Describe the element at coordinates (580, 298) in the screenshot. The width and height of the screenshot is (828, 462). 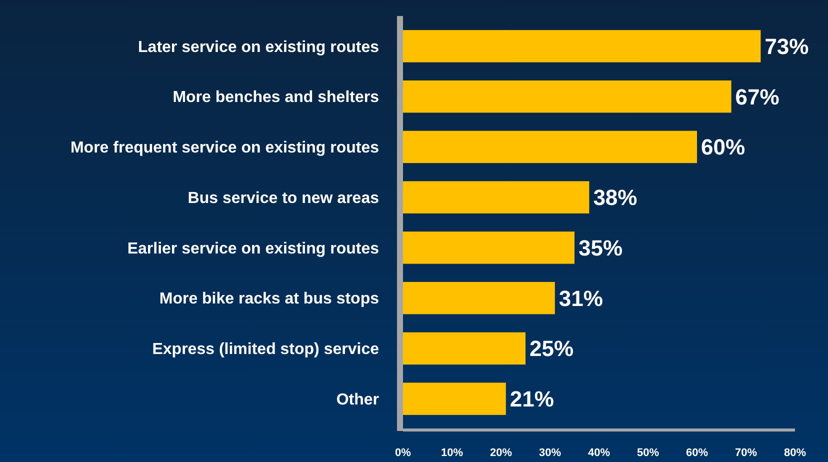
I see `data-label: 31%` at that location.